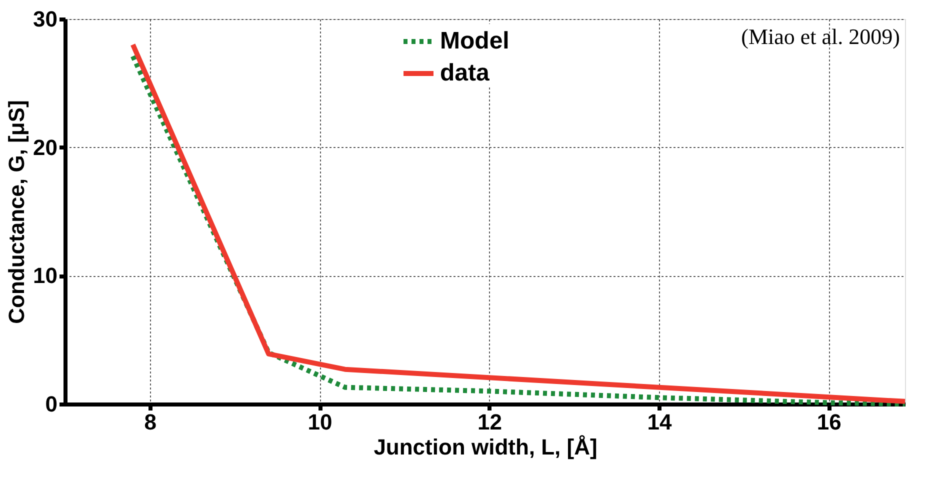 Image resolution: width=932 pixels, height=483 pixels. Describe the element at coordinates (51, 404) in the screenshot. I see `y-tick-label: 0` at that location.